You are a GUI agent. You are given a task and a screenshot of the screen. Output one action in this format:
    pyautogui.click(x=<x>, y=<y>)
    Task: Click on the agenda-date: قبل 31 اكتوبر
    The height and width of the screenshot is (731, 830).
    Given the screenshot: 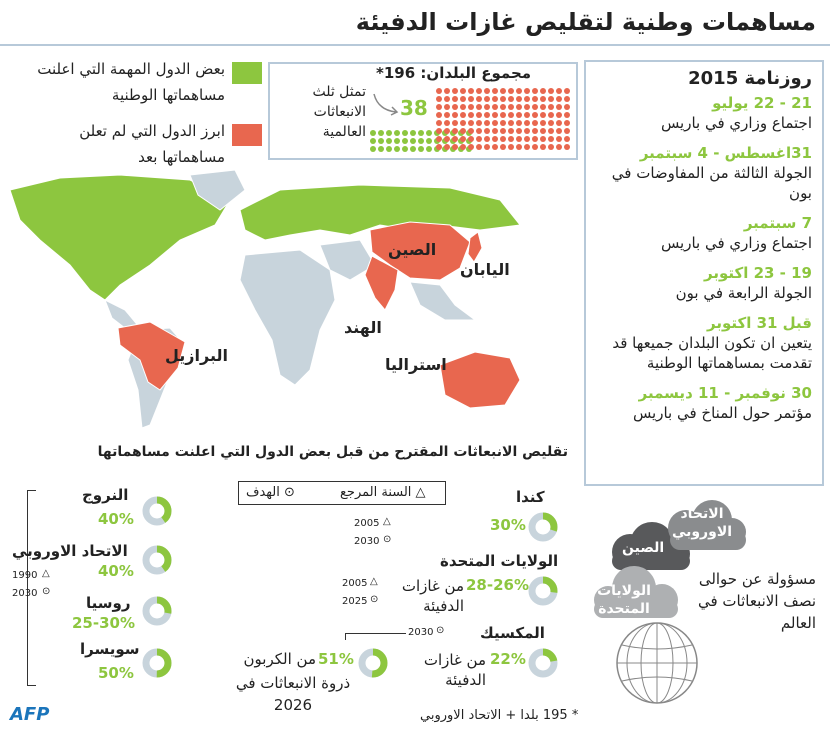 What is the action you would take?
    pyautogui.click(x=759, y=323)
    